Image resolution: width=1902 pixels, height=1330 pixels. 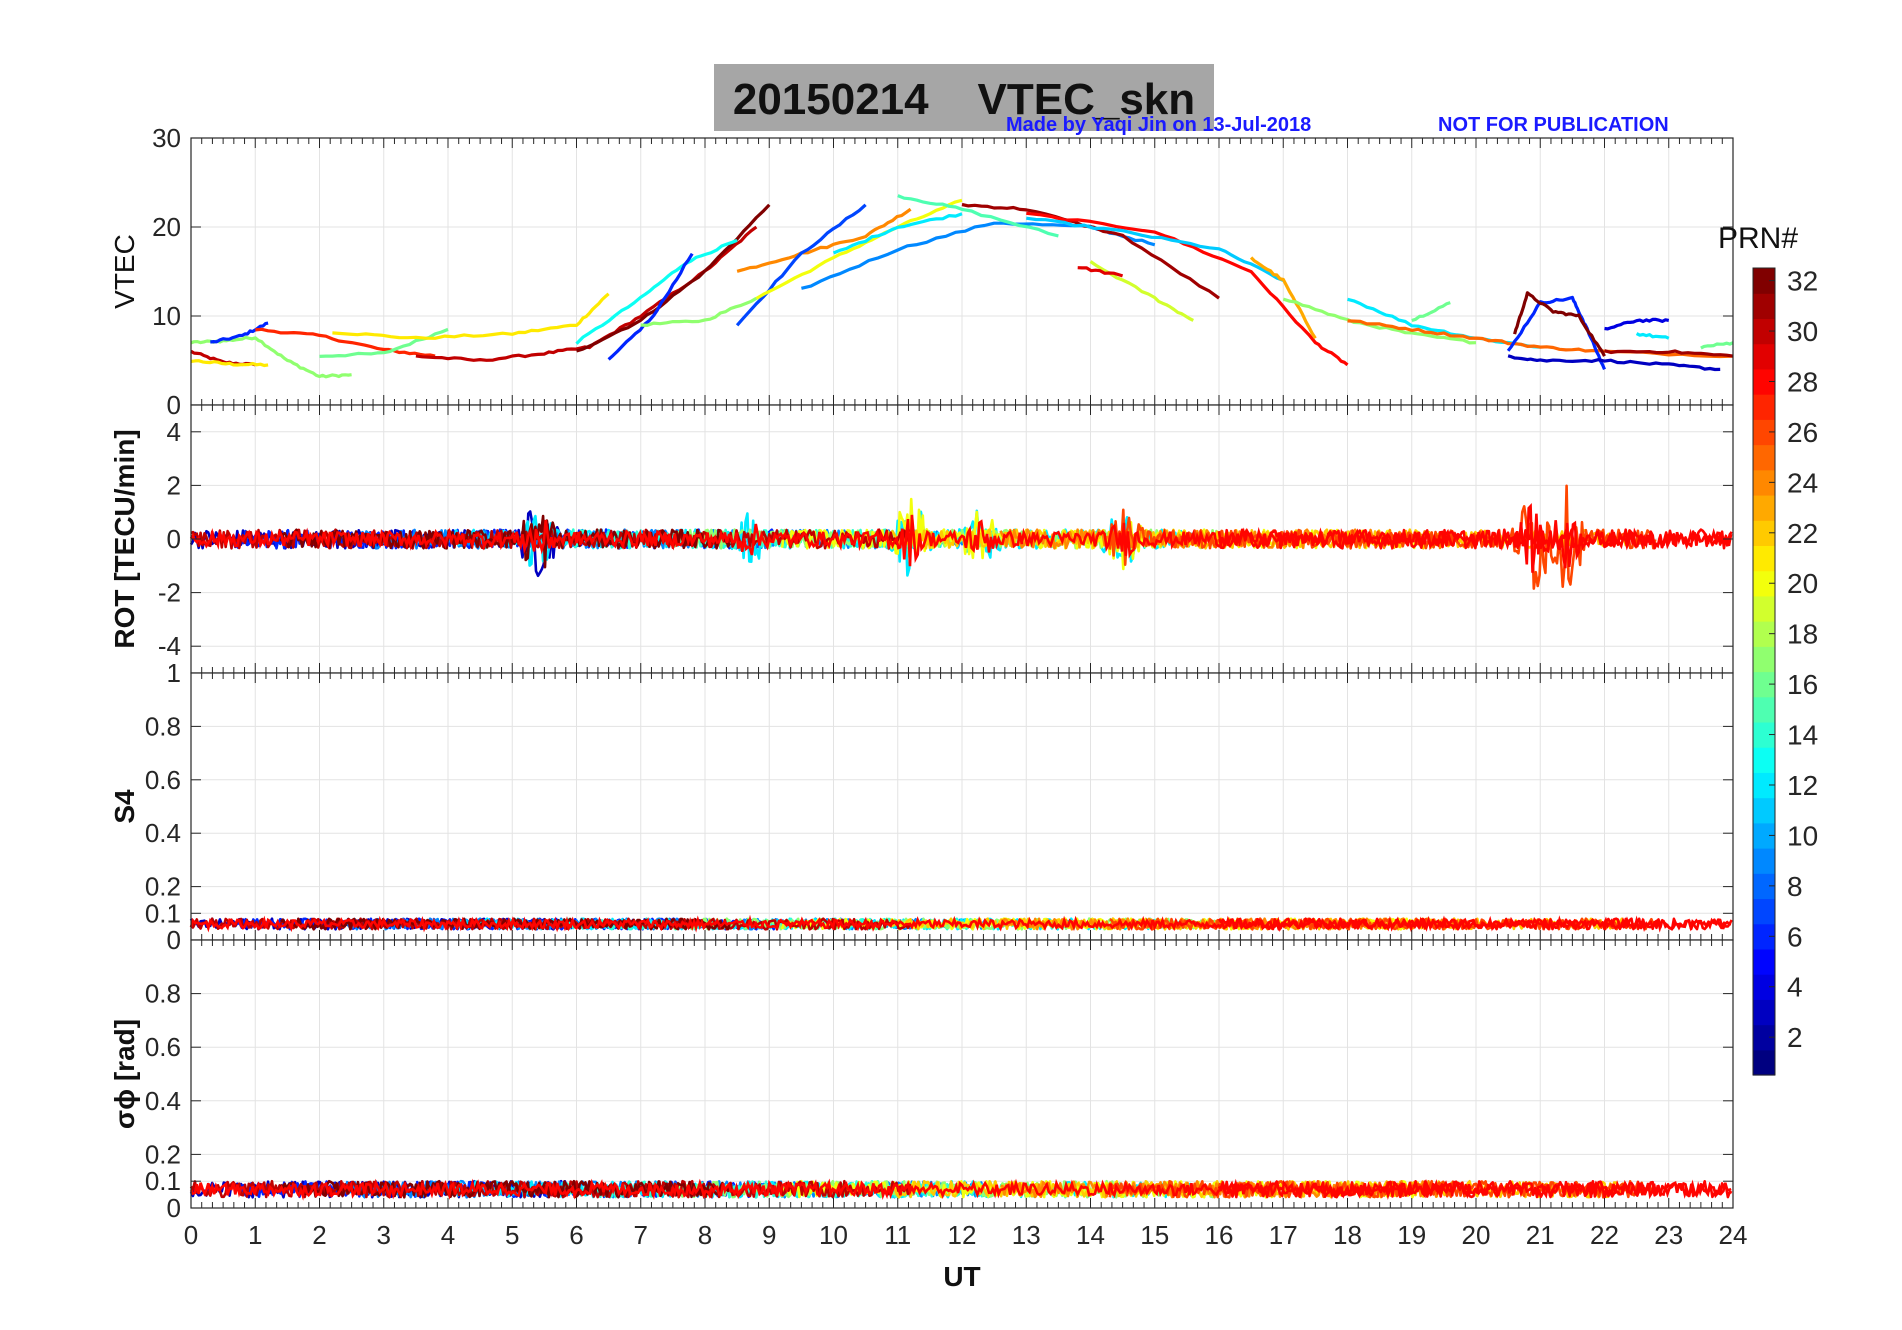 I want to click on colorbar-tick-label: 18, so click(x=1802, y=634).